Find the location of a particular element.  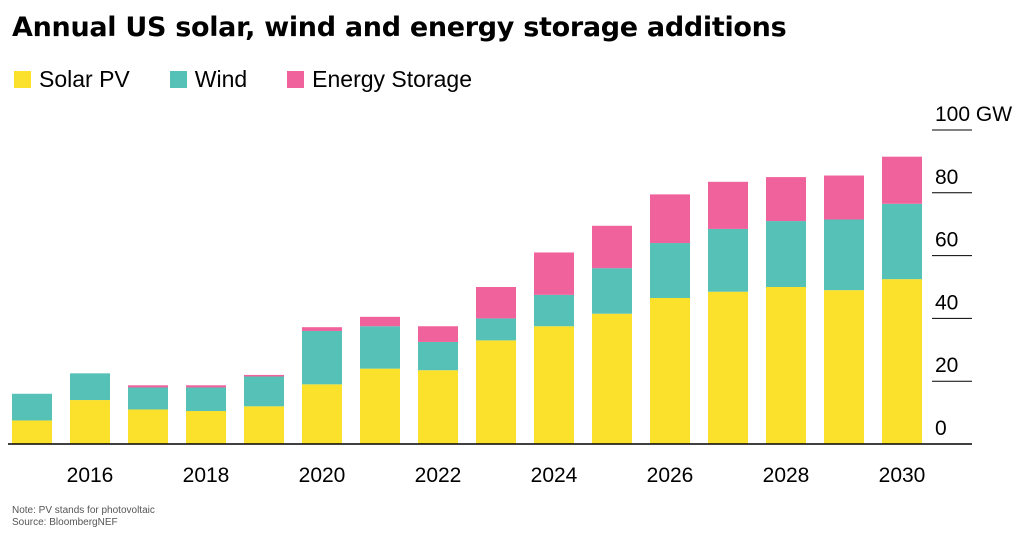

source-text: Source: BloombergNEF is located at coordinates (65, 522).